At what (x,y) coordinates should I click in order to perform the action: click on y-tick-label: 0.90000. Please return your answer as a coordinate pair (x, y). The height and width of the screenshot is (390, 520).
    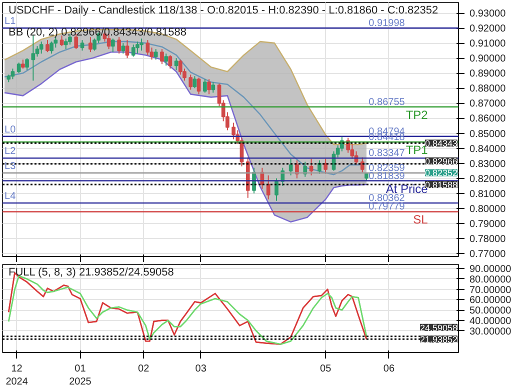
    Looking at the image, I should click on (488, 59).